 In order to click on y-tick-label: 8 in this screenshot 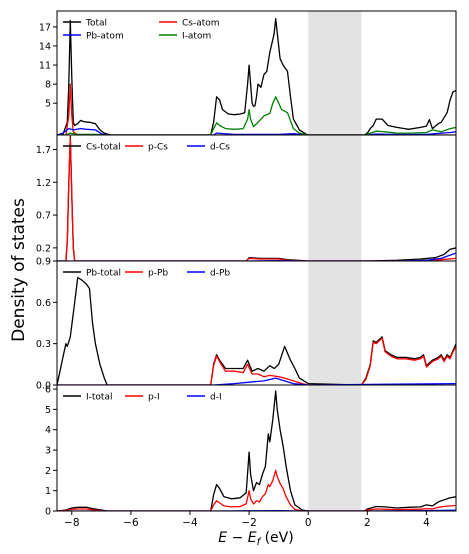, I will do `click(48, 85)`.